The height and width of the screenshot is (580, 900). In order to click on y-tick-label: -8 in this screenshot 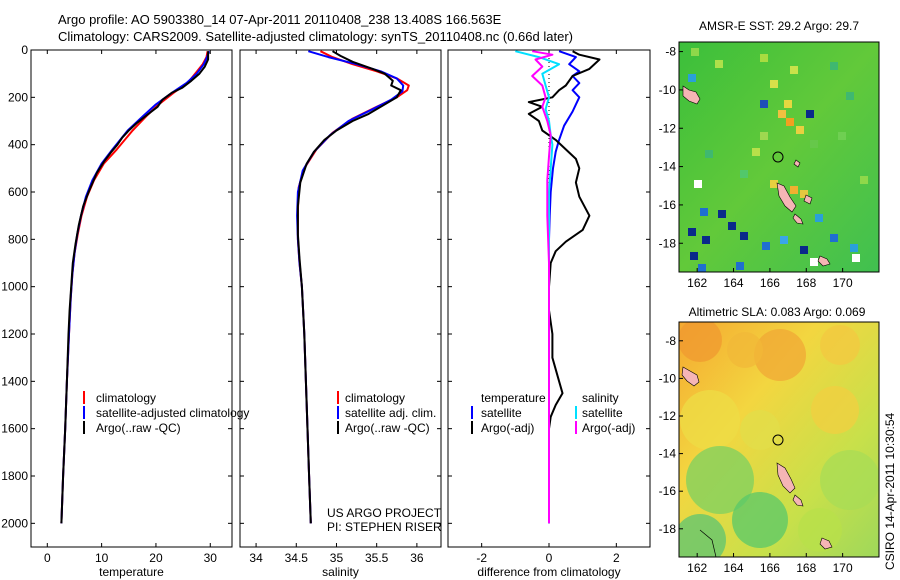, I will do `click(670, 52)`.